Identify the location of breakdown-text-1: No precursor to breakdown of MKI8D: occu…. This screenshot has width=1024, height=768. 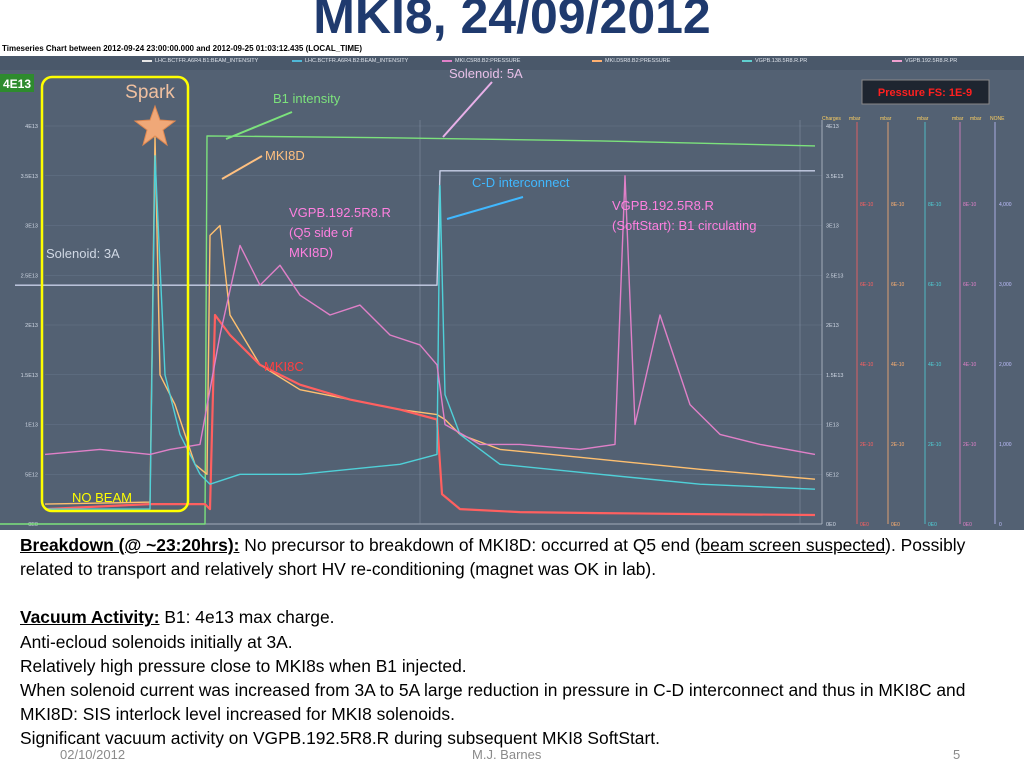
(470, 545).